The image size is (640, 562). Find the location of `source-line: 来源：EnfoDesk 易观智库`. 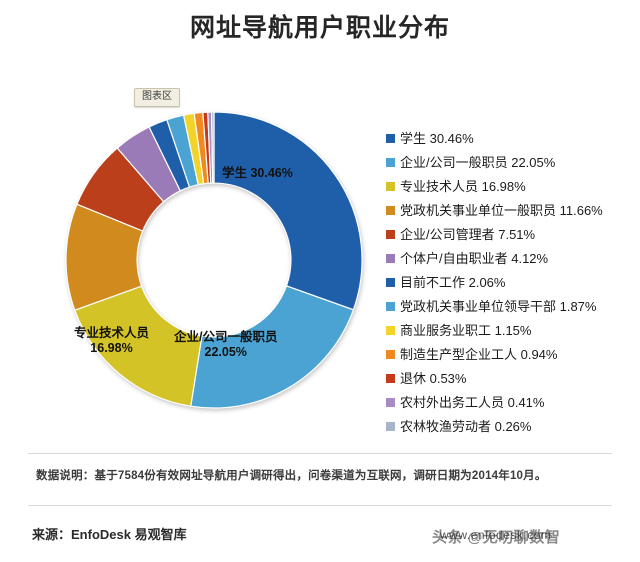

source-line: 来源：EnfoDesk 易观智库 is located at coordinates (109, 534).